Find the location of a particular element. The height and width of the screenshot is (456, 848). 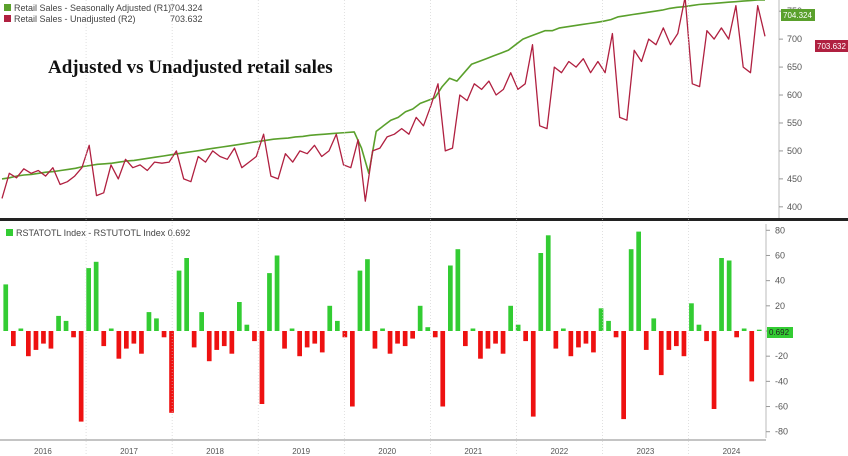

badge-spread: 0.692 is located at coordinates (780, 332).